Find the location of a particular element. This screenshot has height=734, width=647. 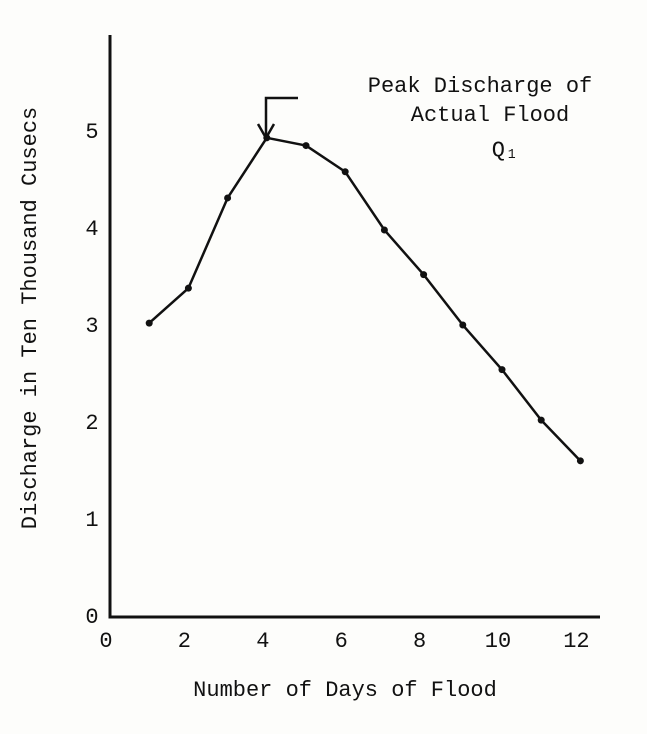

annotation: Actual Flood is located at coordinates (490, 115).